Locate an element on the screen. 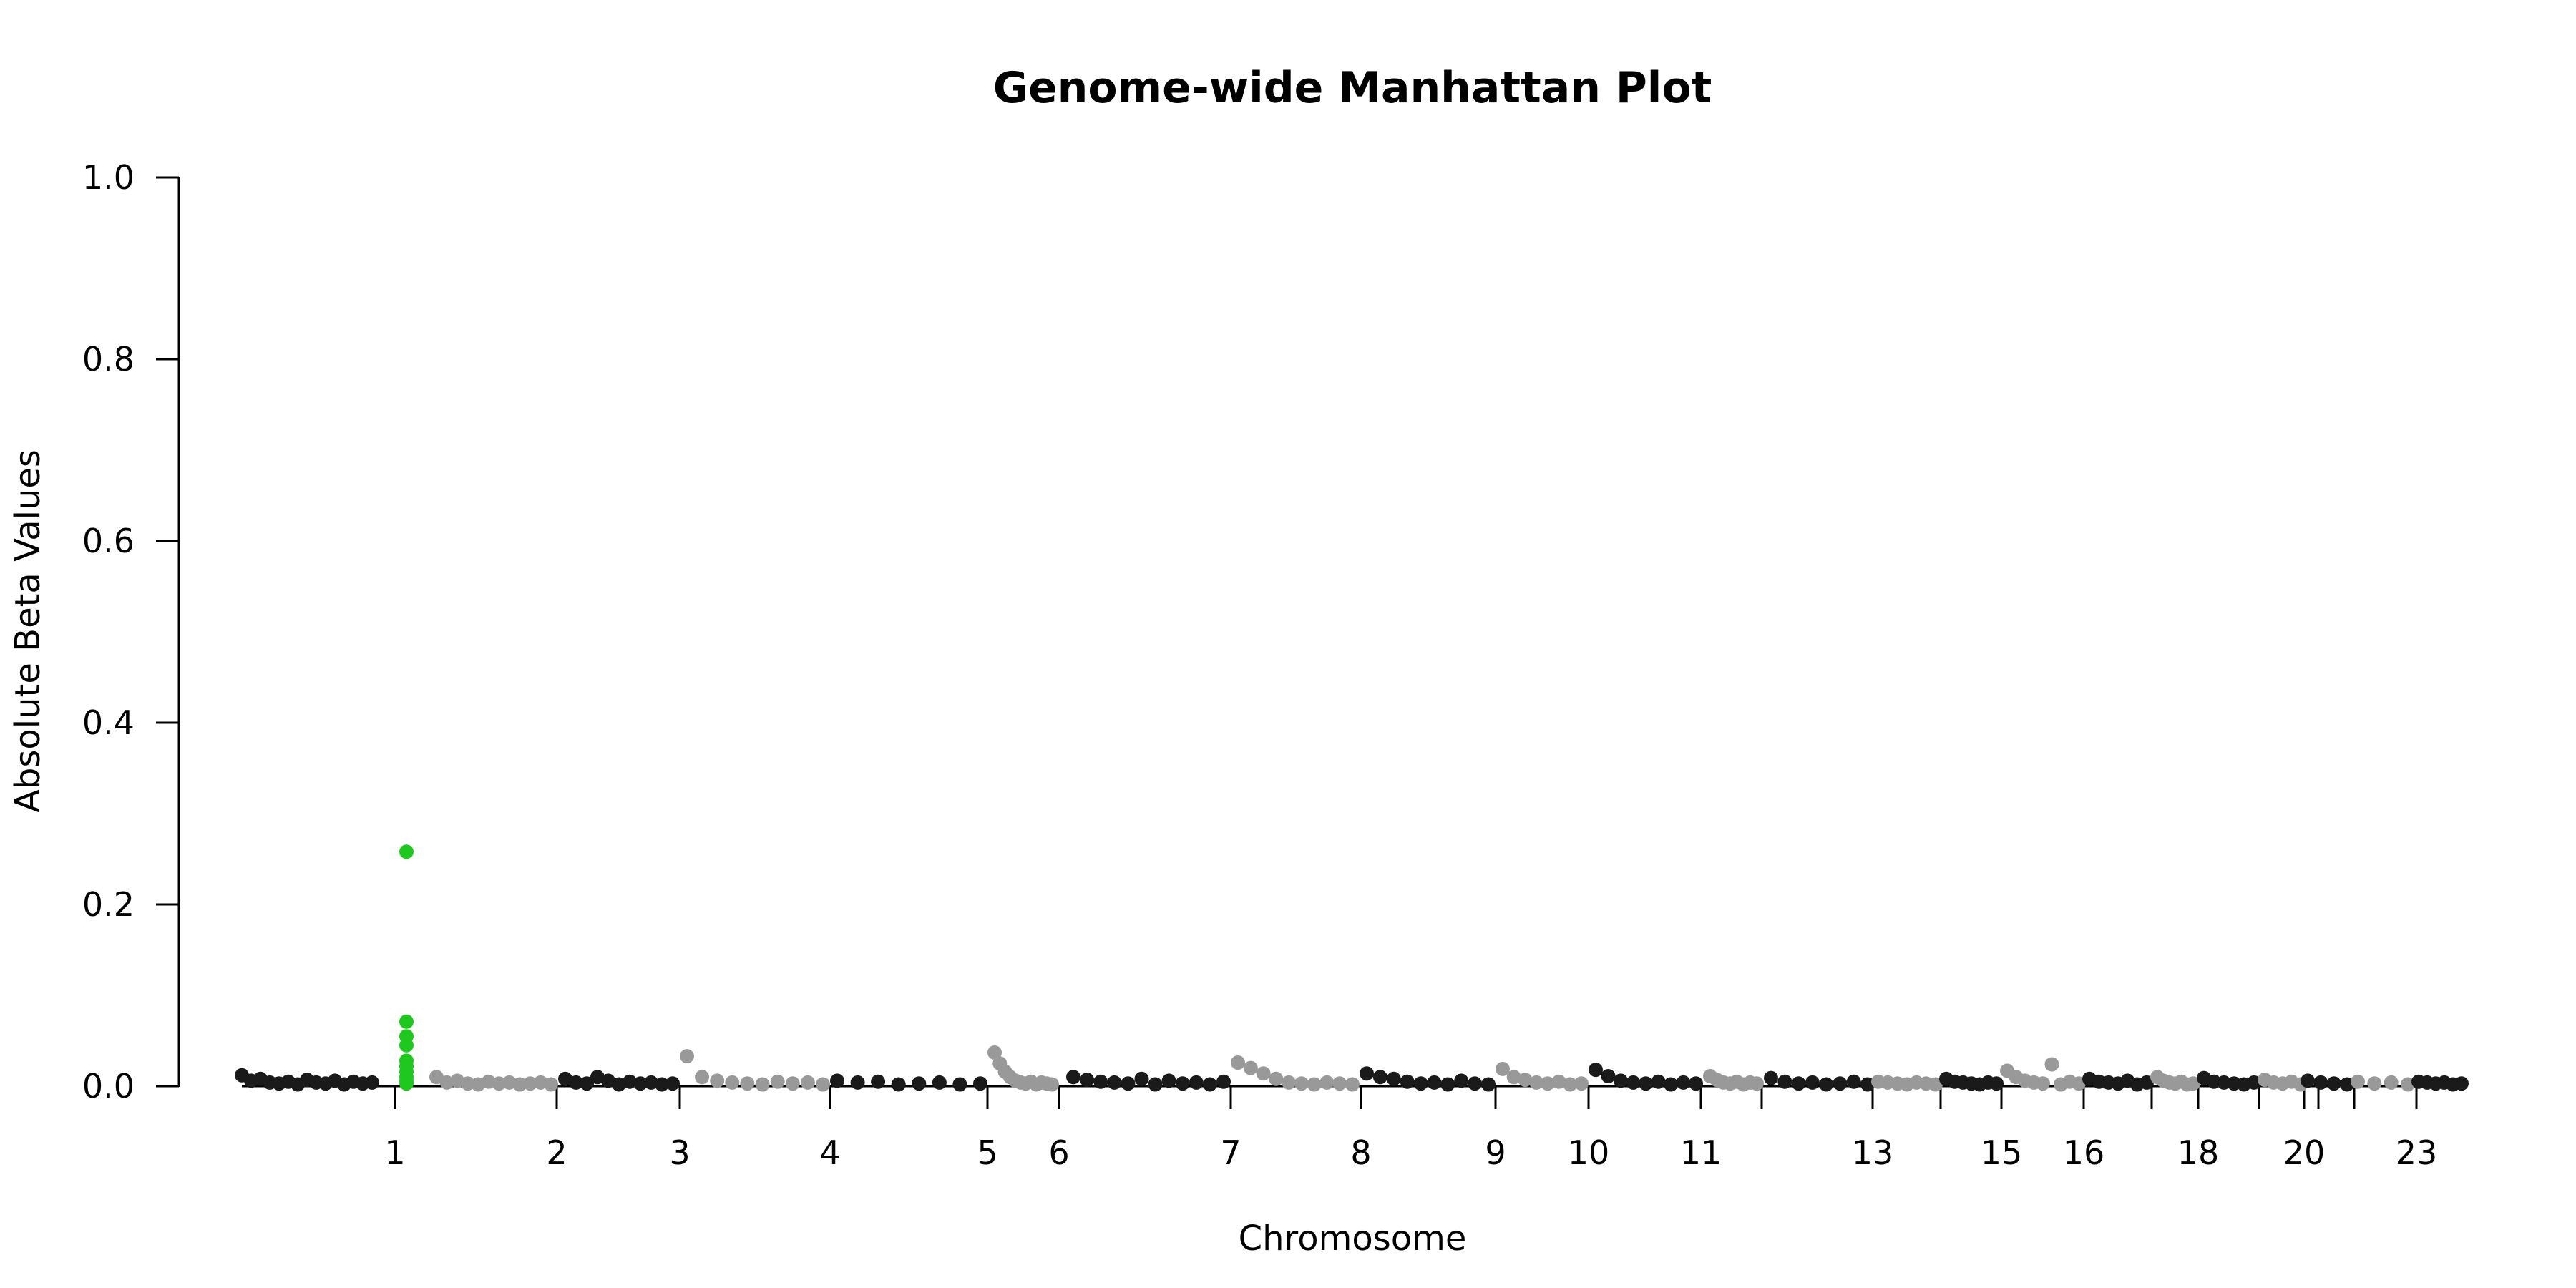 This screenshot has height=1288, width=2576. x-tick-label: 23 is located at coordinates (2417, 1152).